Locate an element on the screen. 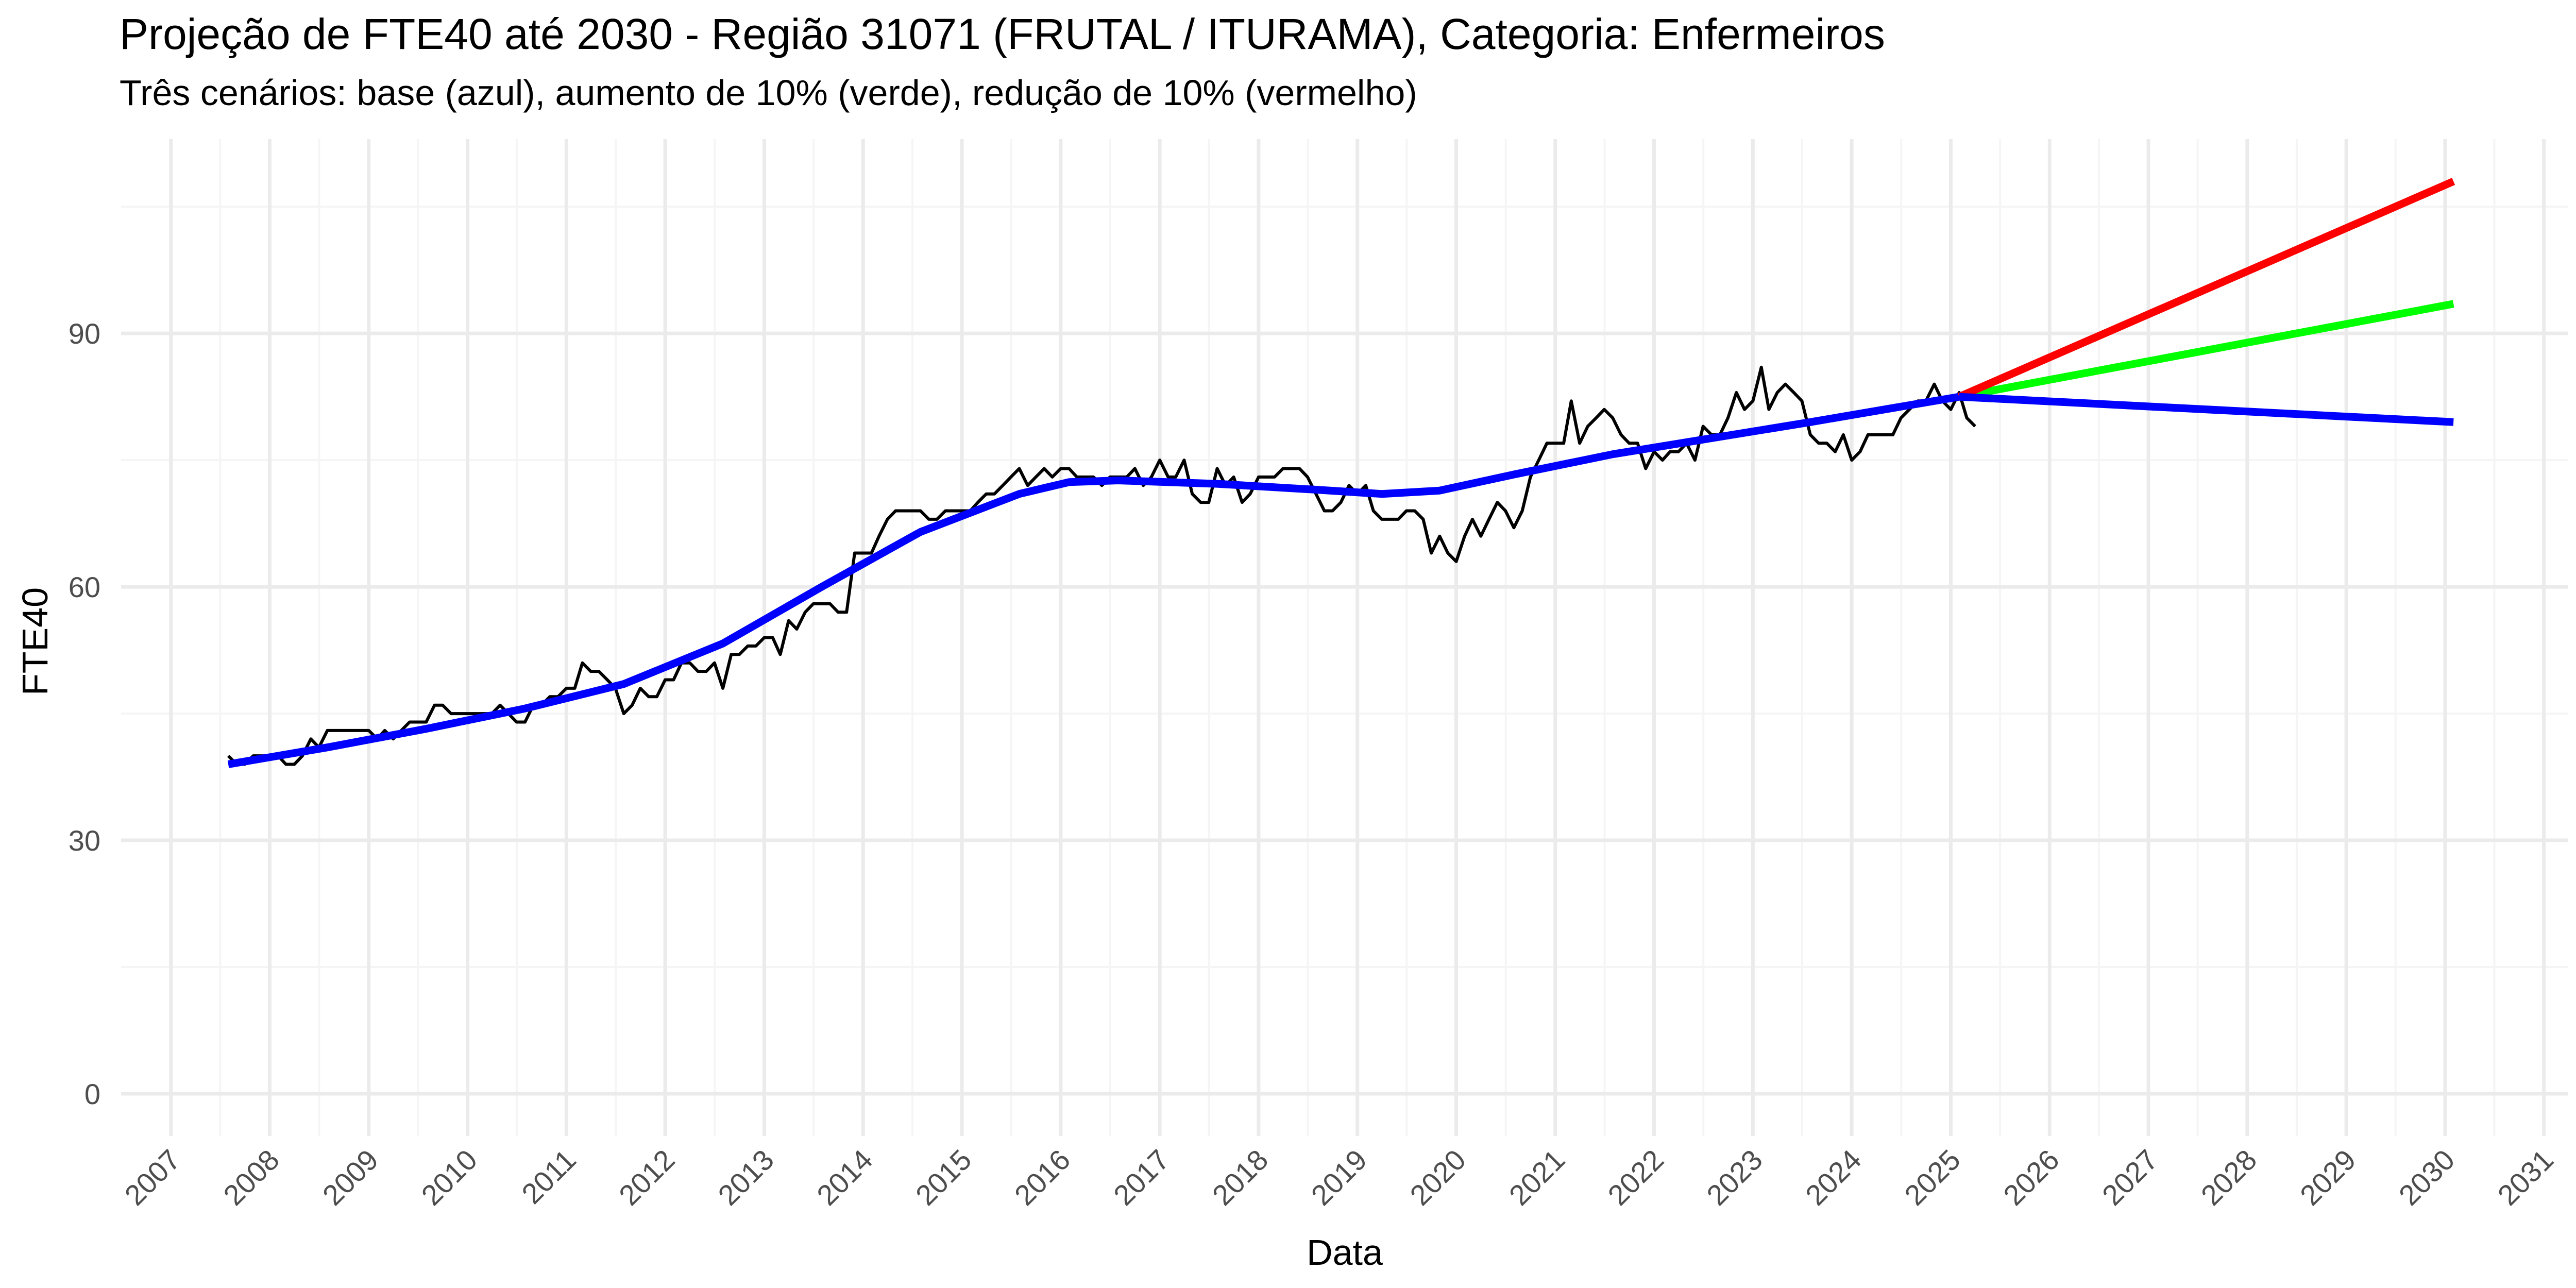 The height and width of the screenshot is (1288, 2576). x-tick-label: 2019 is located at coordinates (1339, 1177).